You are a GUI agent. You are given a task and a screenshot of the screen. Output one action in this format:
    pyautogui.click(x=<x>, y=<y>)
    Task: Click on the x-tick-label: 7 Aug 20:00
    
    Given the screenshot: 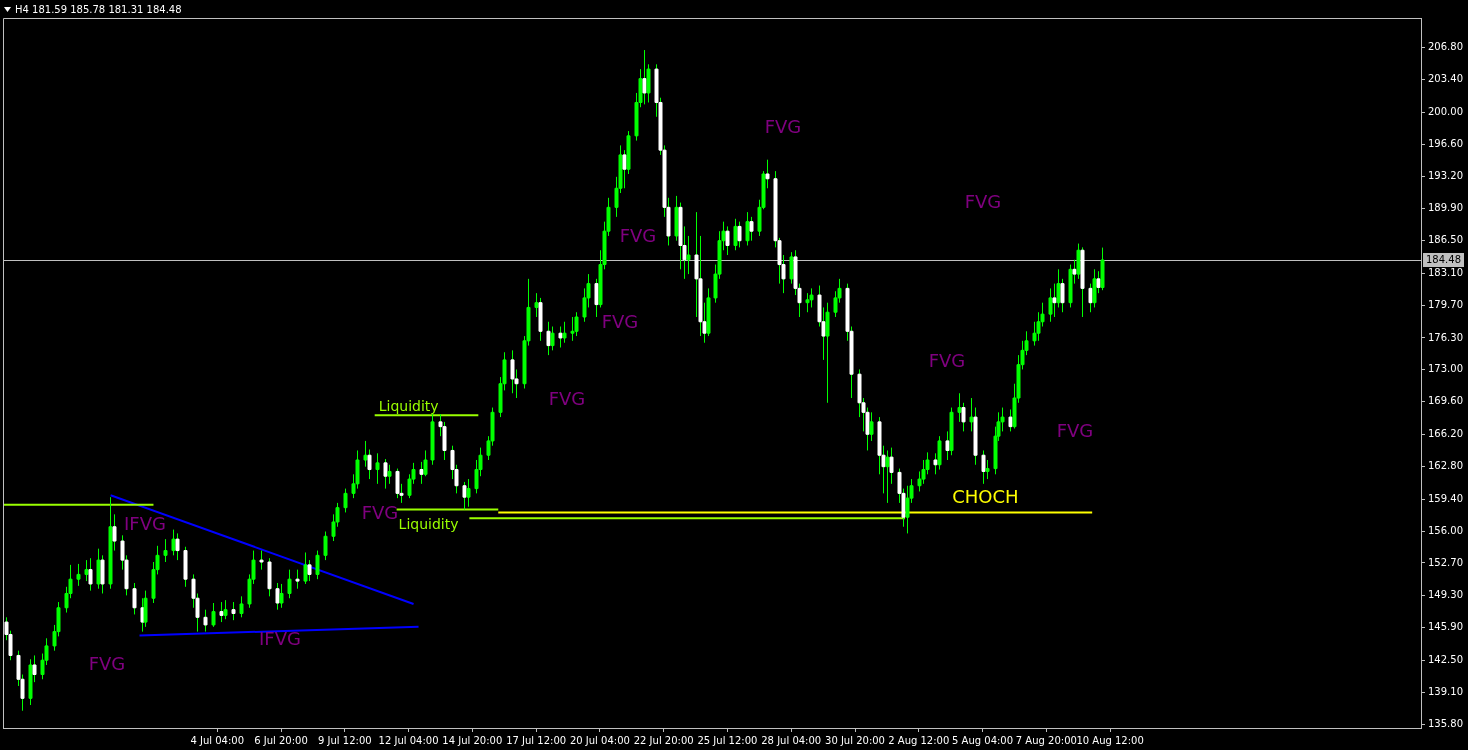 What is the action you would take?
    pyautogui.click(x=1046, y=740)
    